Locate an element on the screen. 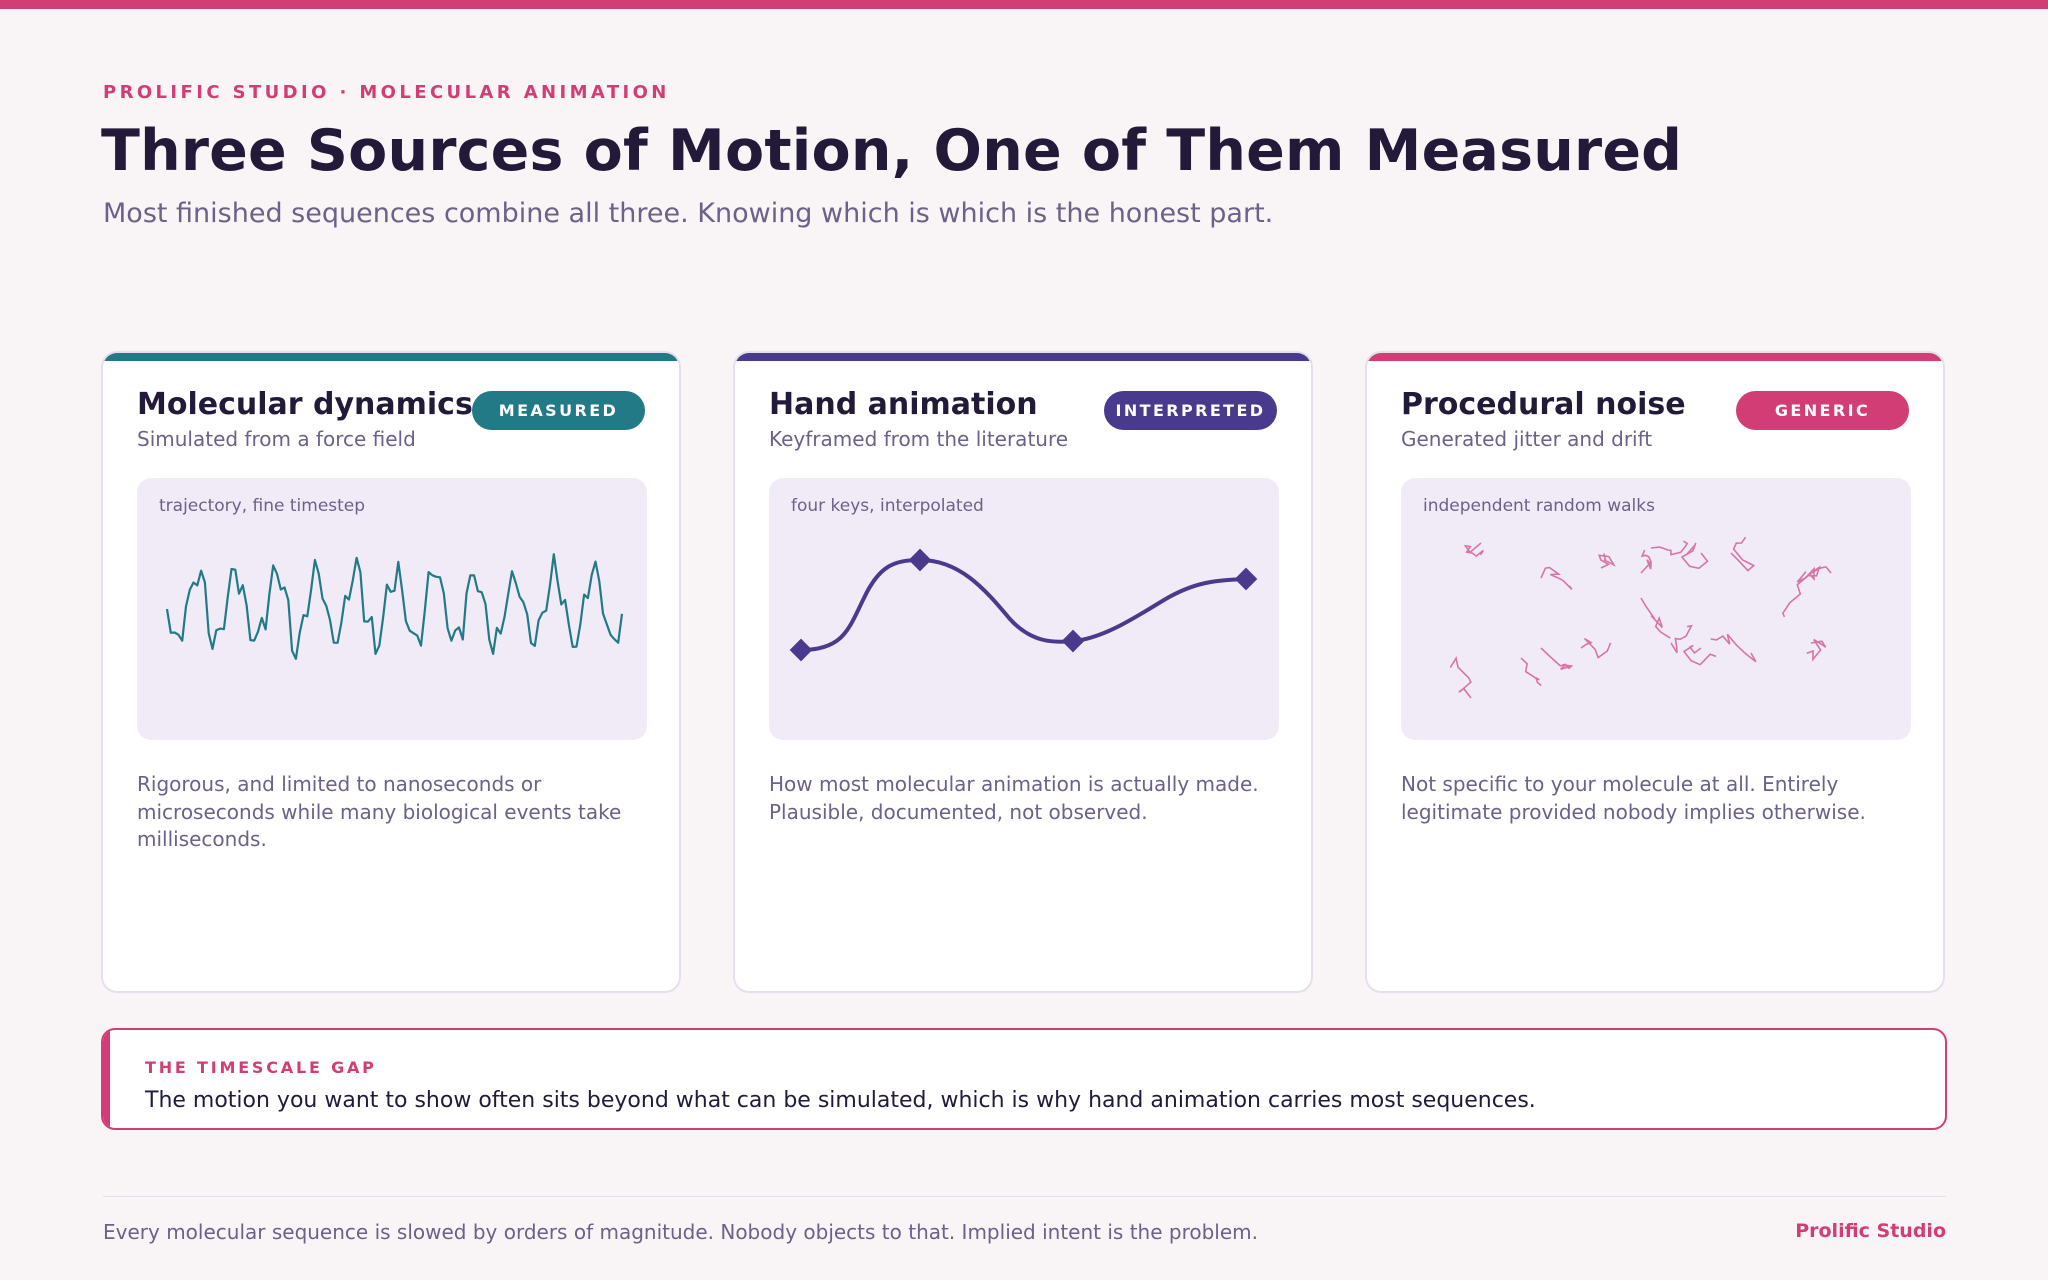 Image resolution: width=2048 pixels, height=1280 pixels. interpolated-curve is located at coordinates (1023, 604).